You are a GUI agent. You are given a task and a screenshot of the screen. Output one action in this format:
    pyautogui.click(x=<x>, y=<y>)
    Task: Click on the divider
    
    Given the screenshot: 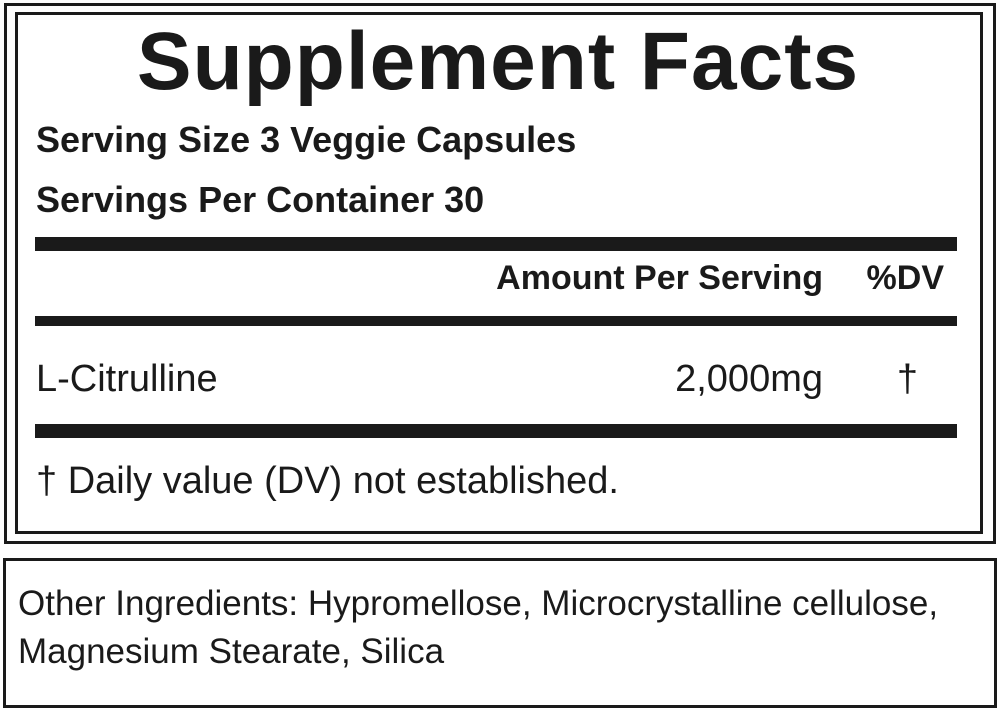 What is the action you would take?
    pyautogui.click(x=496, y=321)
    